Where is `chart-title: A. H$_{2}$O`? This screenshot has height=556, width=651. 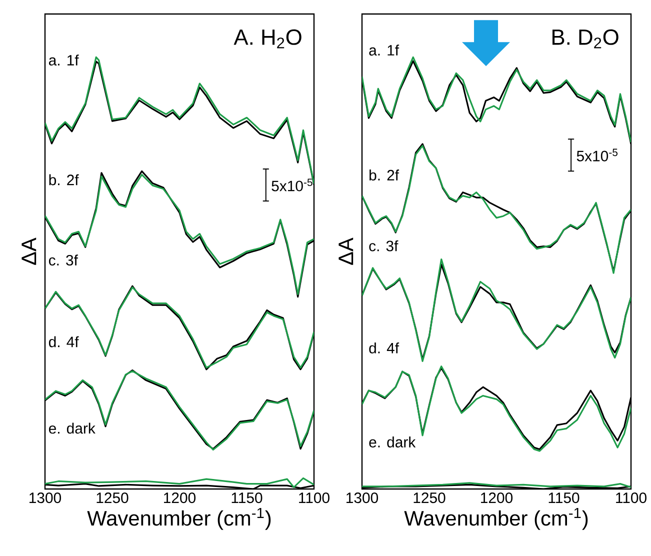
chart-title: A. H$_{2}$O is located at coordinates (268, 38).